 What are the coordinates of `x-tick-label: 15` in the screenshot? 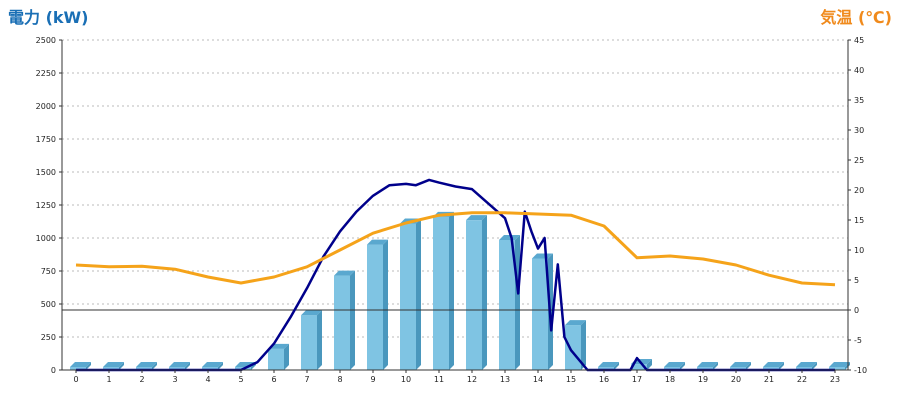 It's located at (571, 379).